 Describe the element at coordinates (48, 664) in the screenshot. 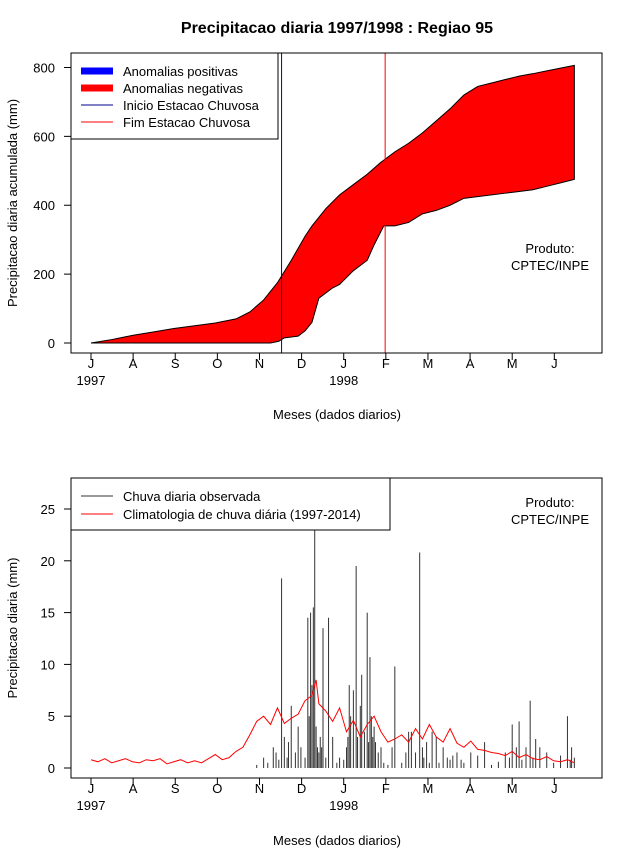

I see `bottom-y-tick-label-2: 10` at that location.